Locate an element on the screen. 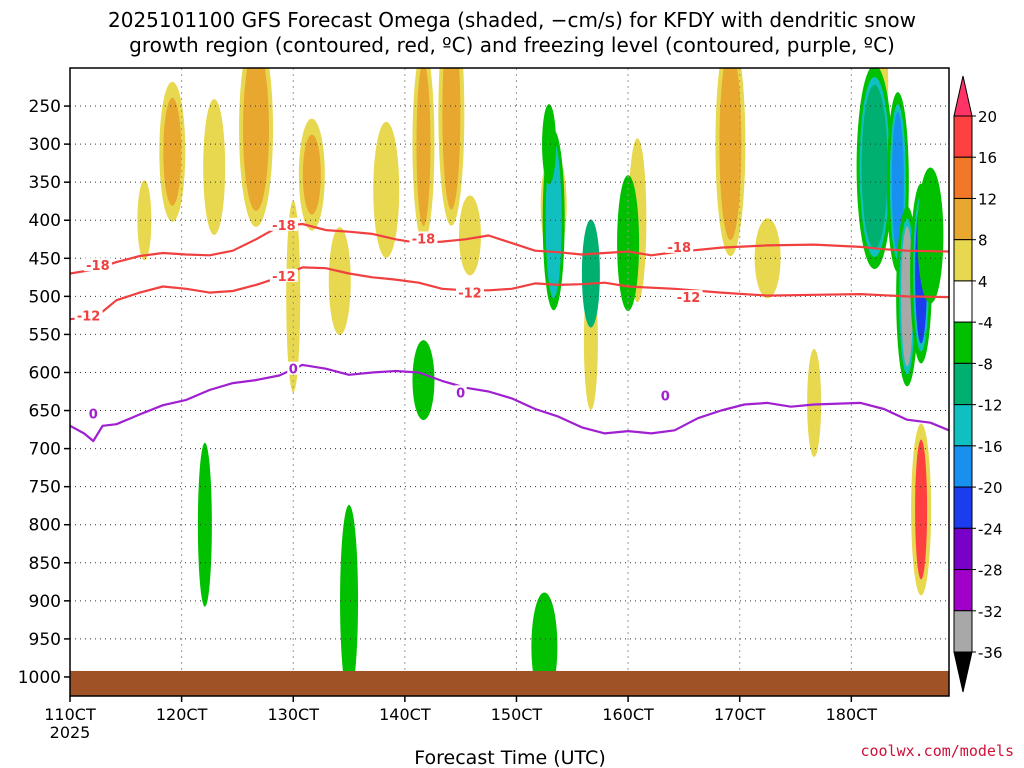 This screenshot has height=768, width=1024. colorbar-label-4: 4 is located at coordinates (983, 282).